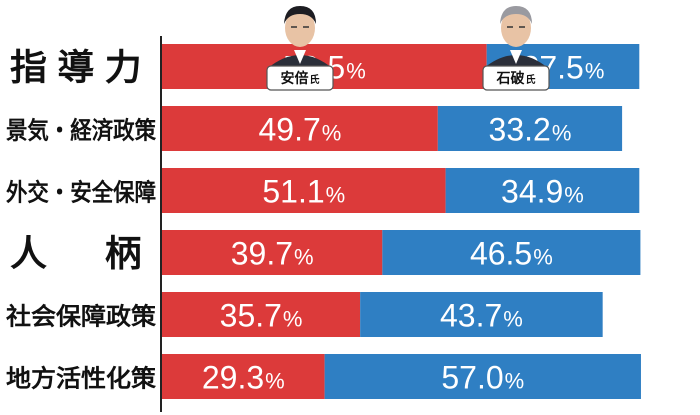  I want to click on legend-tags: 安倍氏 石破氏, so click(408, 48).